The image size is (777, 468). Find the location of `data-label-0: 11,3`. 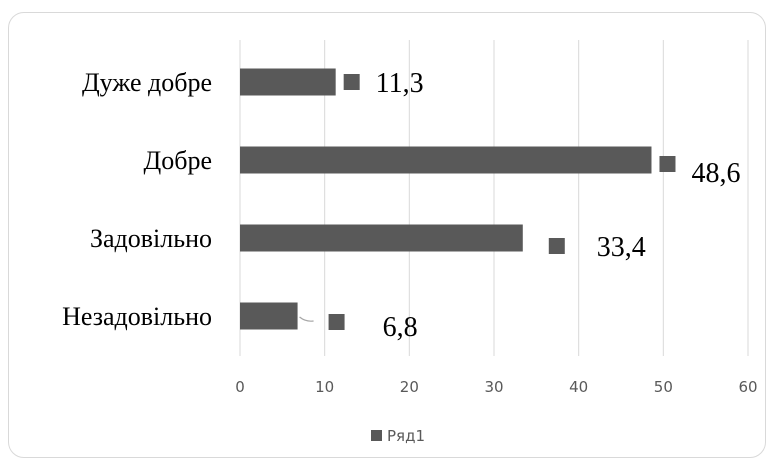

data-label-0: 11,3 is located at coordinates (400, 83).